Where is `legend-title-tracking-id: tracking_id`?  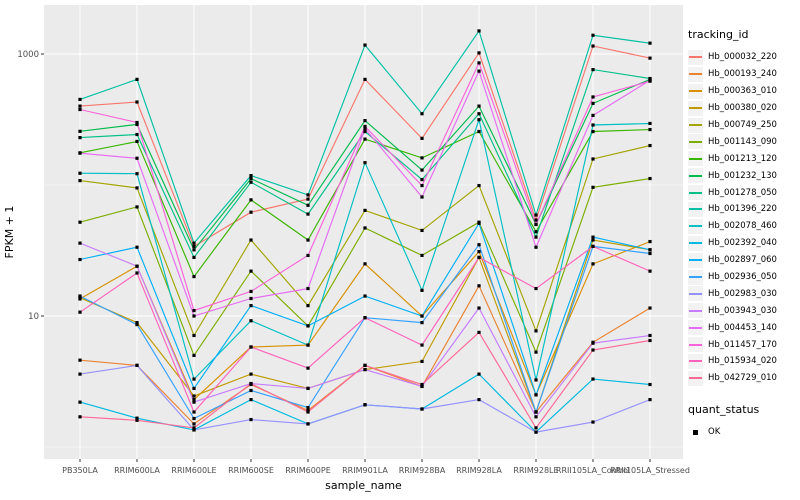 legend-title-tracking-id: tracking_id is located at coordinates (718, 34).